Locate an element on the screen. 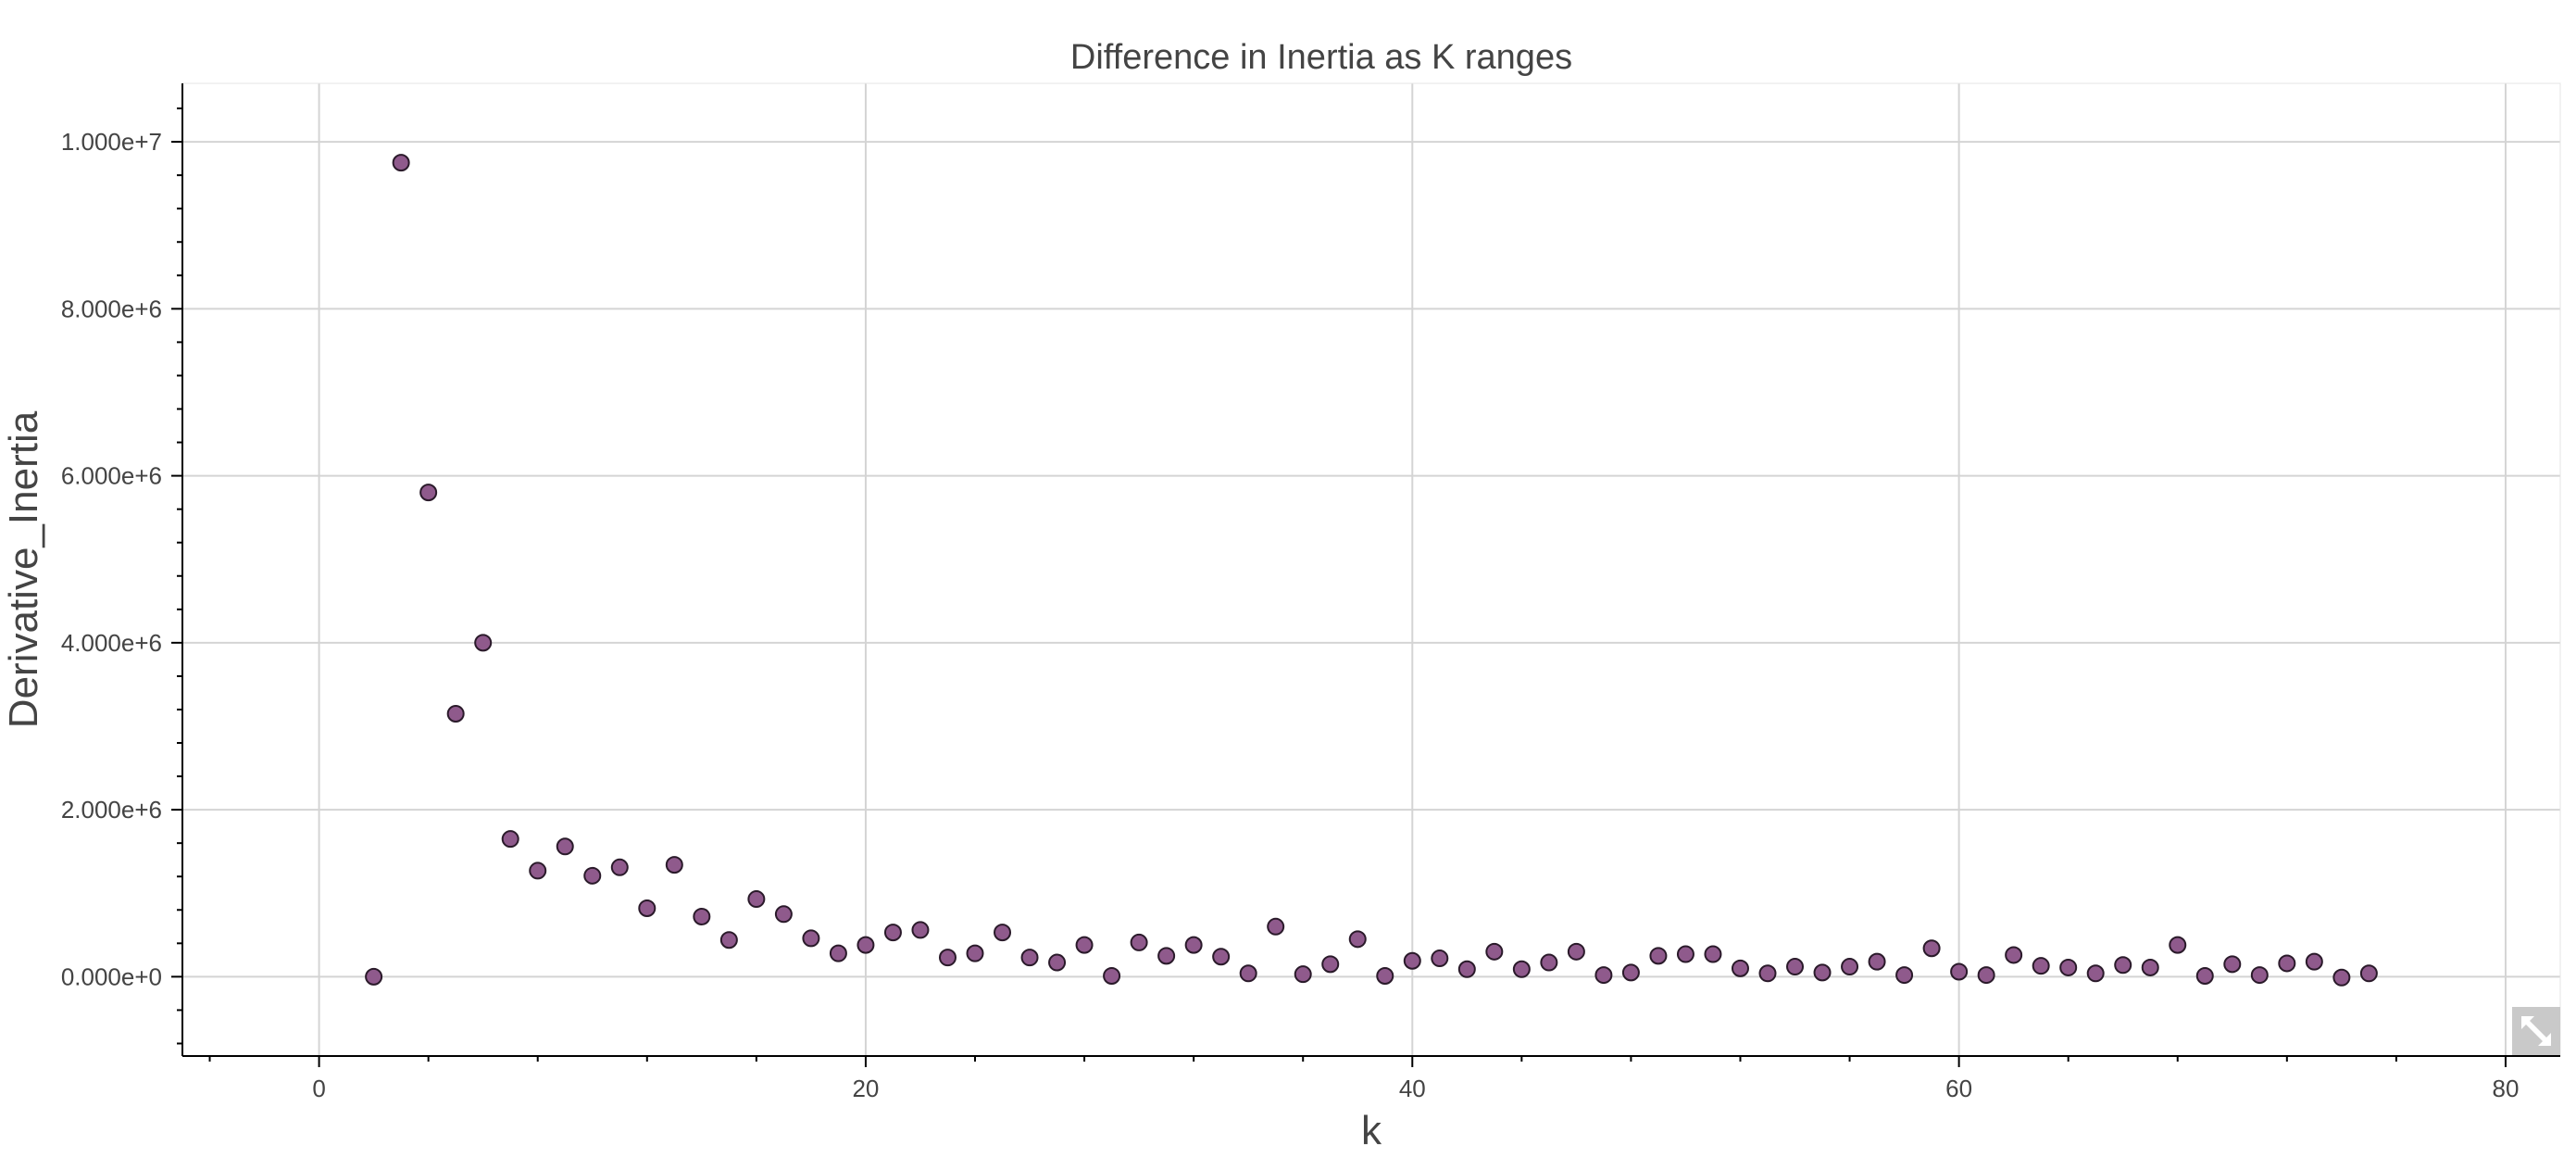 This screenshot has height=1157, width=2576. y-tick-label: 6.000e+6 is located at coordinates (112, 476).